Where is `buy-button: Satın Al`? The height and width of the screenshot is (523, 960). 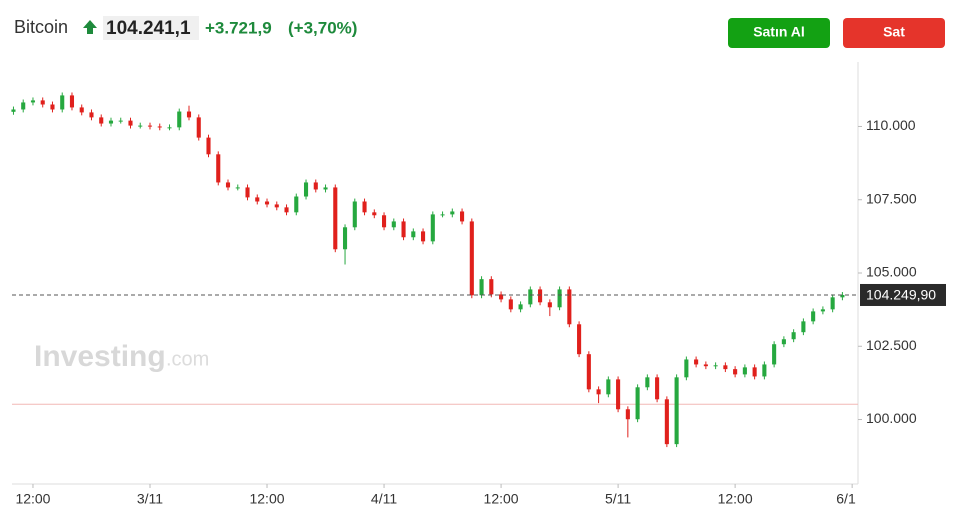
buy-button: Satın Al is located at coordinates (779, 33).